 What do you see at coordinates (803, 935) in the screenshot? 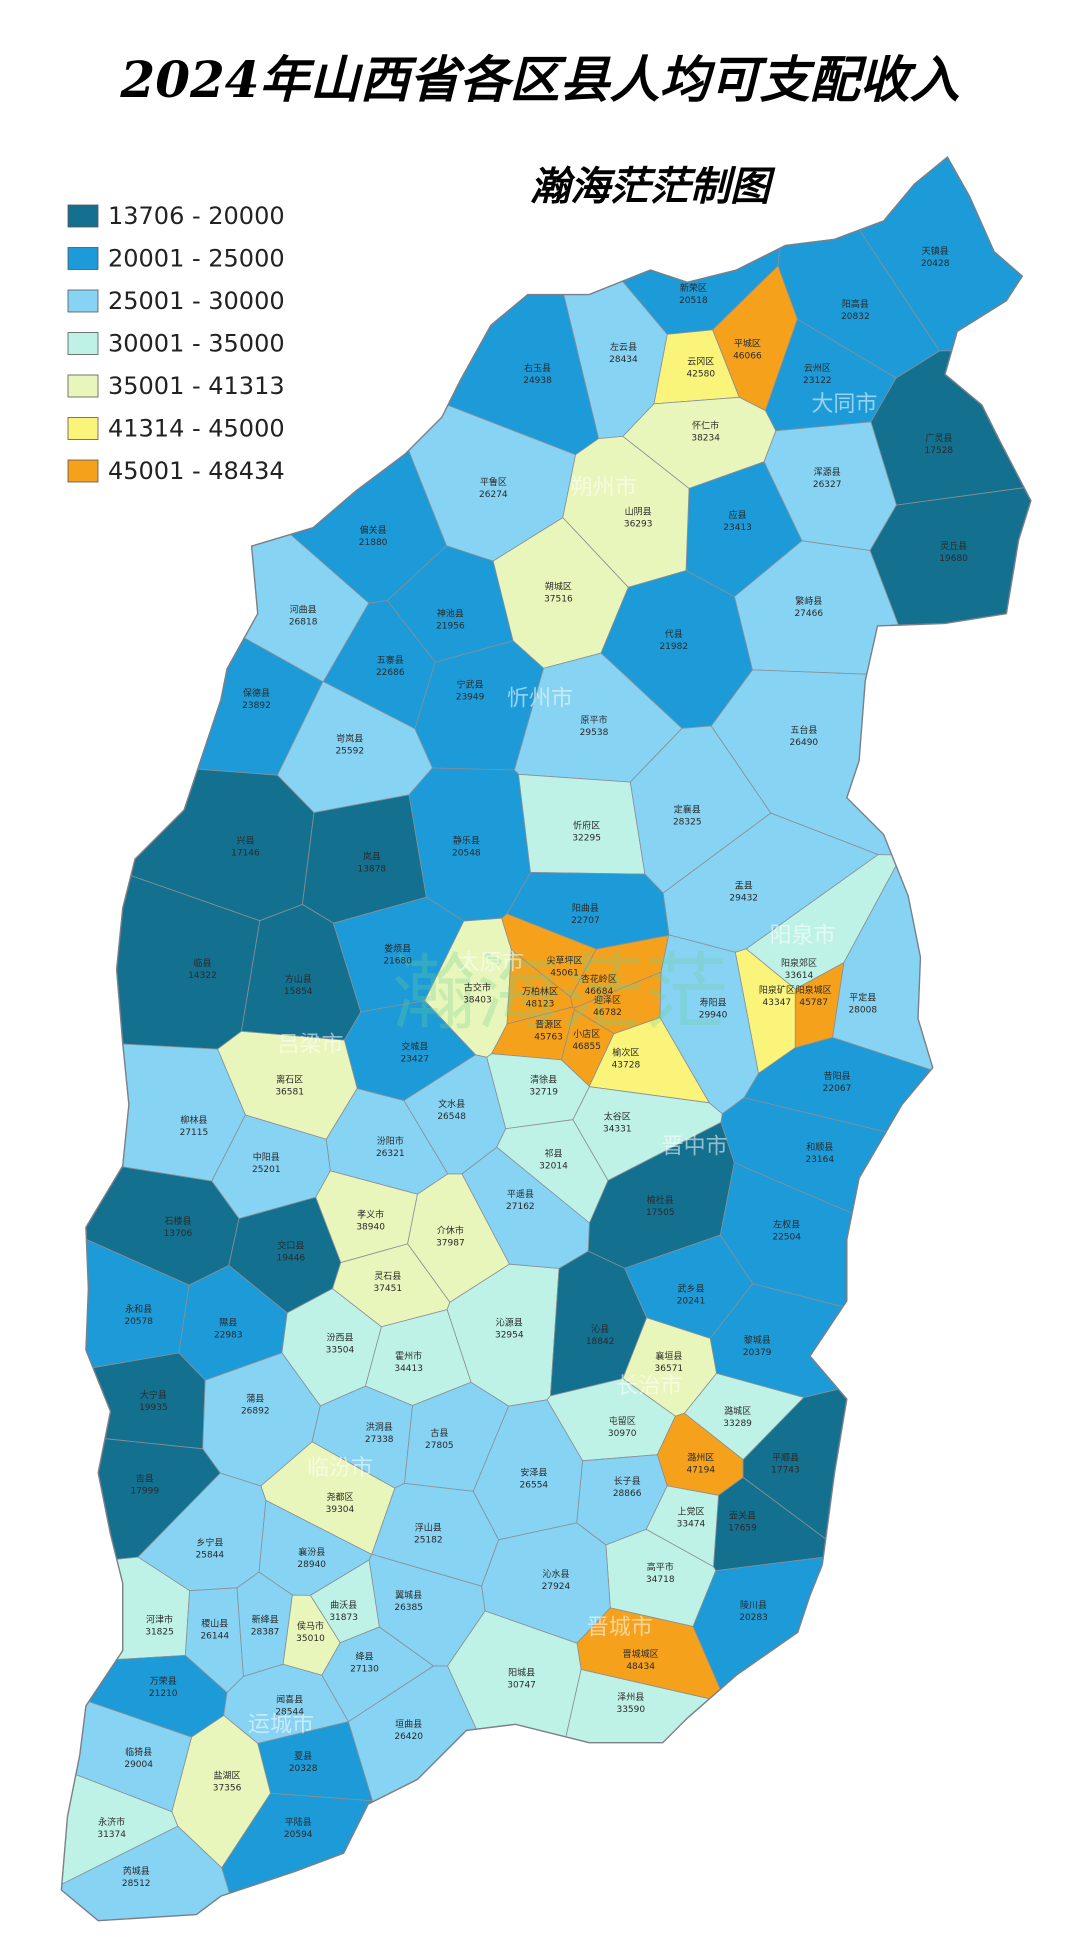
I see `city-name: 阳泉市` at bounding box center [803, 935].